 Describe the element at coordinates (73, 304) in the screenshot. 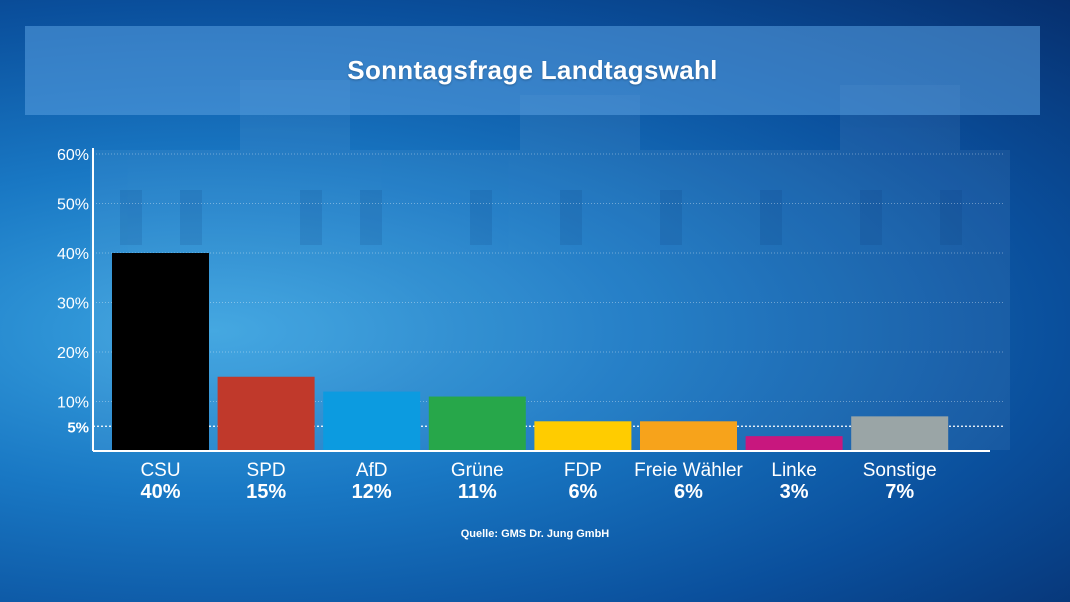

I see `y-tick-label: 30%` at that location.